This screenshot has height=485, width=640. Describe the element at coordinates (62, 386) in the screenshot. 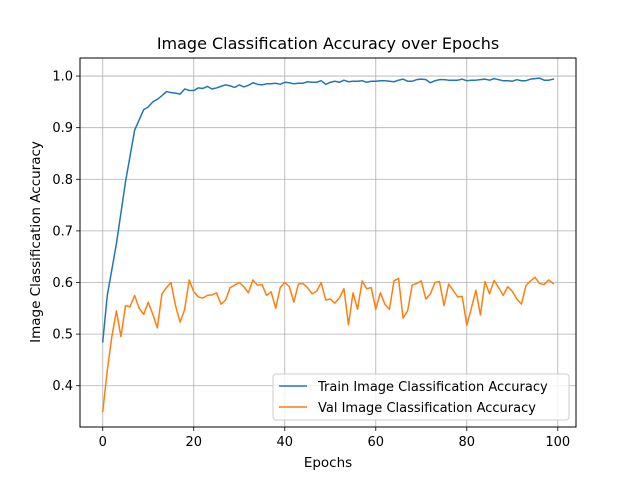

I see `y-tick-label: 0.4` at that location.